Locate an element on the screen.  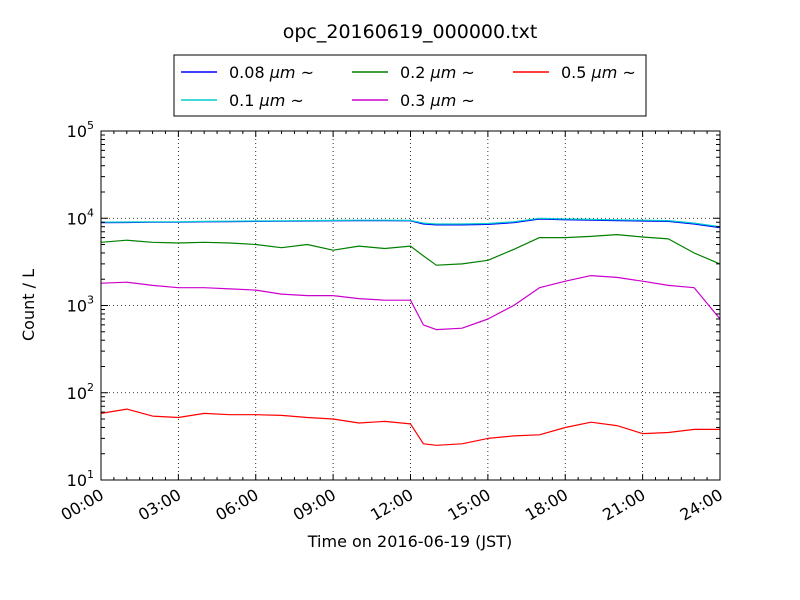
y-tick-labels: 10¹ 10² 10³ 10⁴ 10⁵ is located at coordinates (80, 304).